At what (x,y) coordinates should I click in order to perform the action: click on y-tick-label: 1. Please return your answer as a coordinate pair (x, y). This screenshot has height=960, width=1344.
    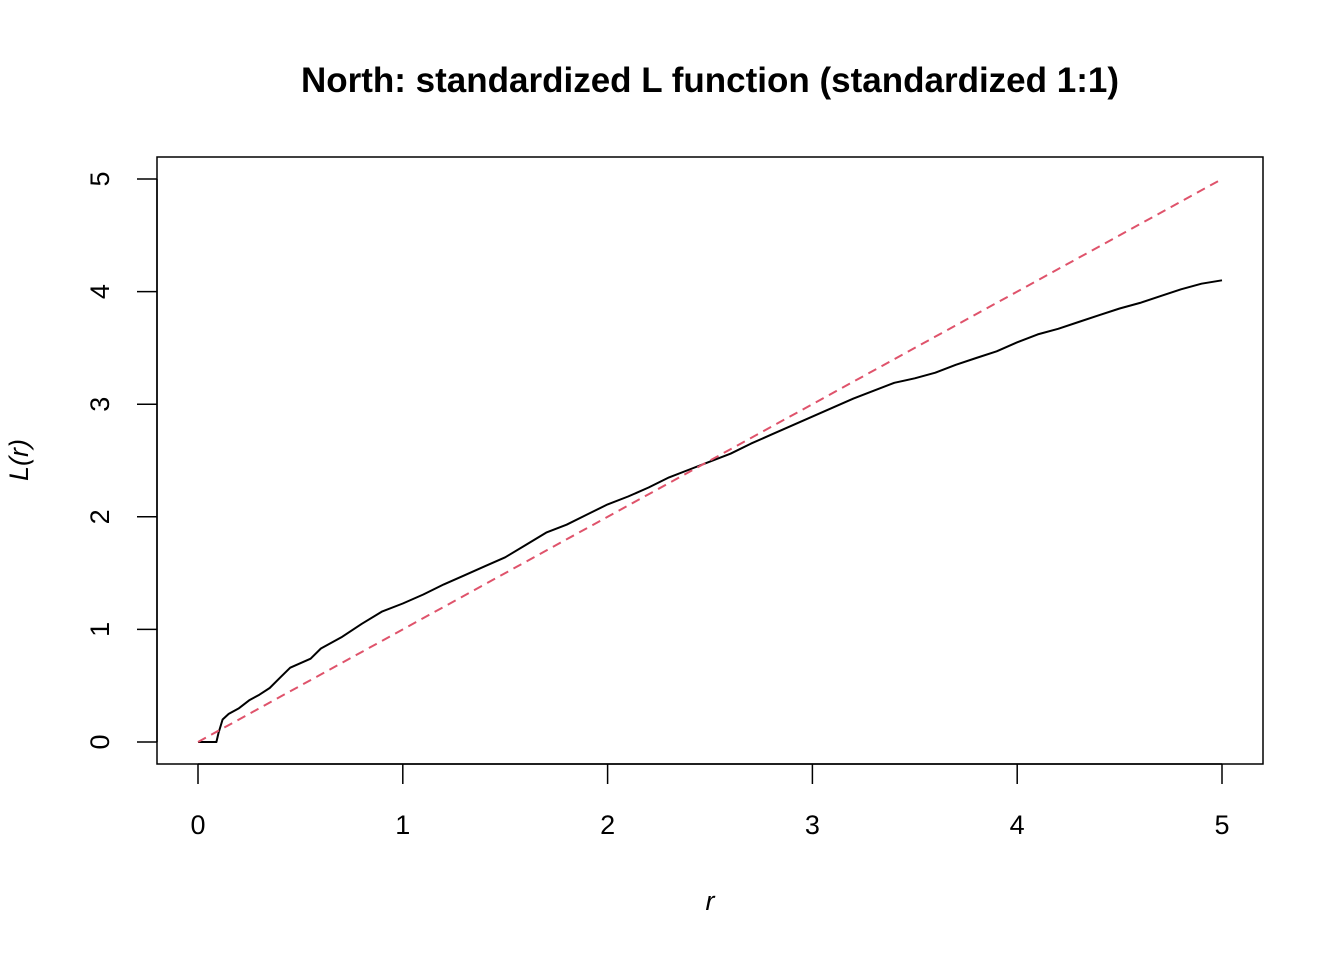
    Looking at the image, I should click on (100, 629).